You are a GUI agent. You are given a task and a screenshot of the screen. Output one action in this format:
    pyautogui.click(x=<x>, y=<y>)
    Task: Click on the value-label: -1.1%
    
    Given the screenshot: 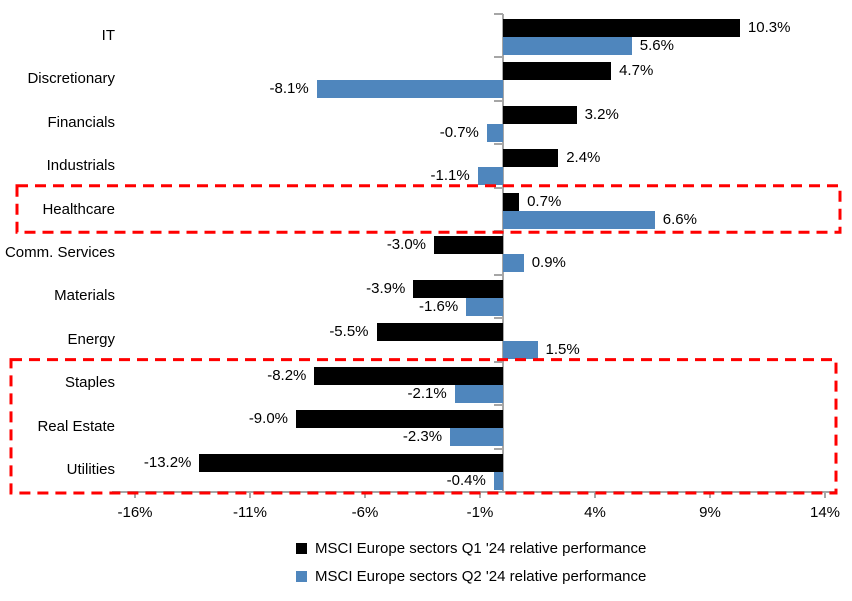 What is the action you would take?
    pyautogui.click(x=450, y=176)
    